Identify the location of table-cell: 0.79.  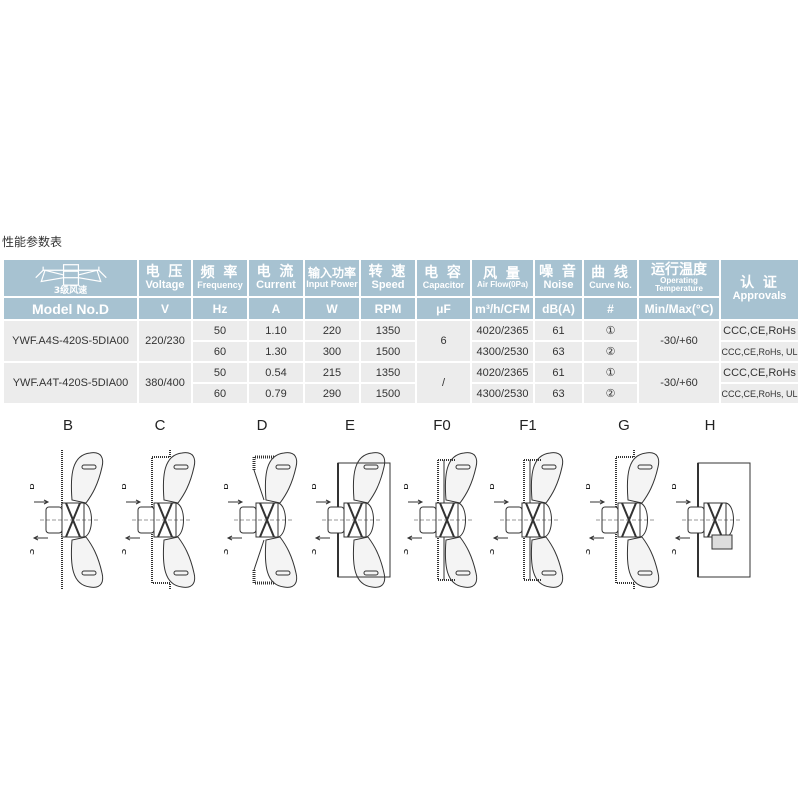
(276, 393).